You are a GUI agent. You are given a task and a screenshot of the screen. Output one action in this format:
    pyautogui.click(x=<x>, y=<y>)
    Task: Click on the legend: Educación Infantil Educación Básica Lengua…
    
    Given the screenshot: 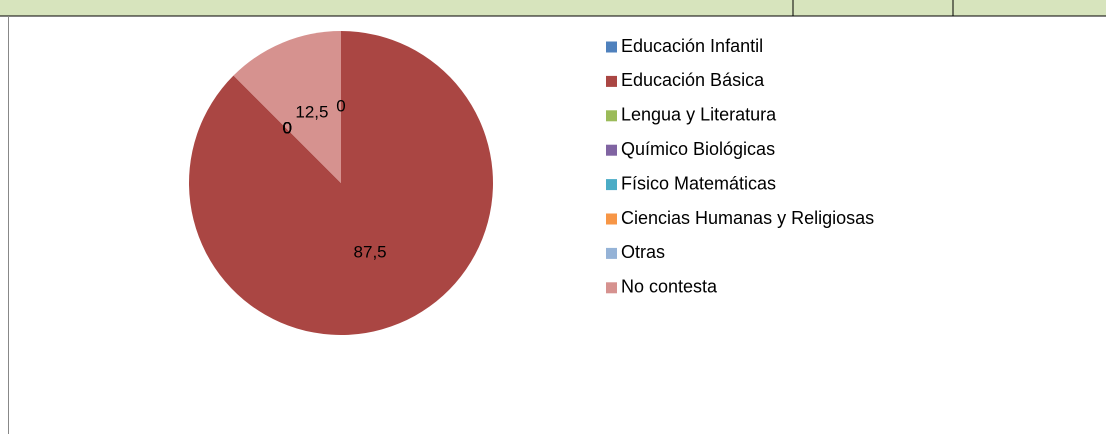 What is the action you would take?
    pyautogui.click(x=740, y=166)
    